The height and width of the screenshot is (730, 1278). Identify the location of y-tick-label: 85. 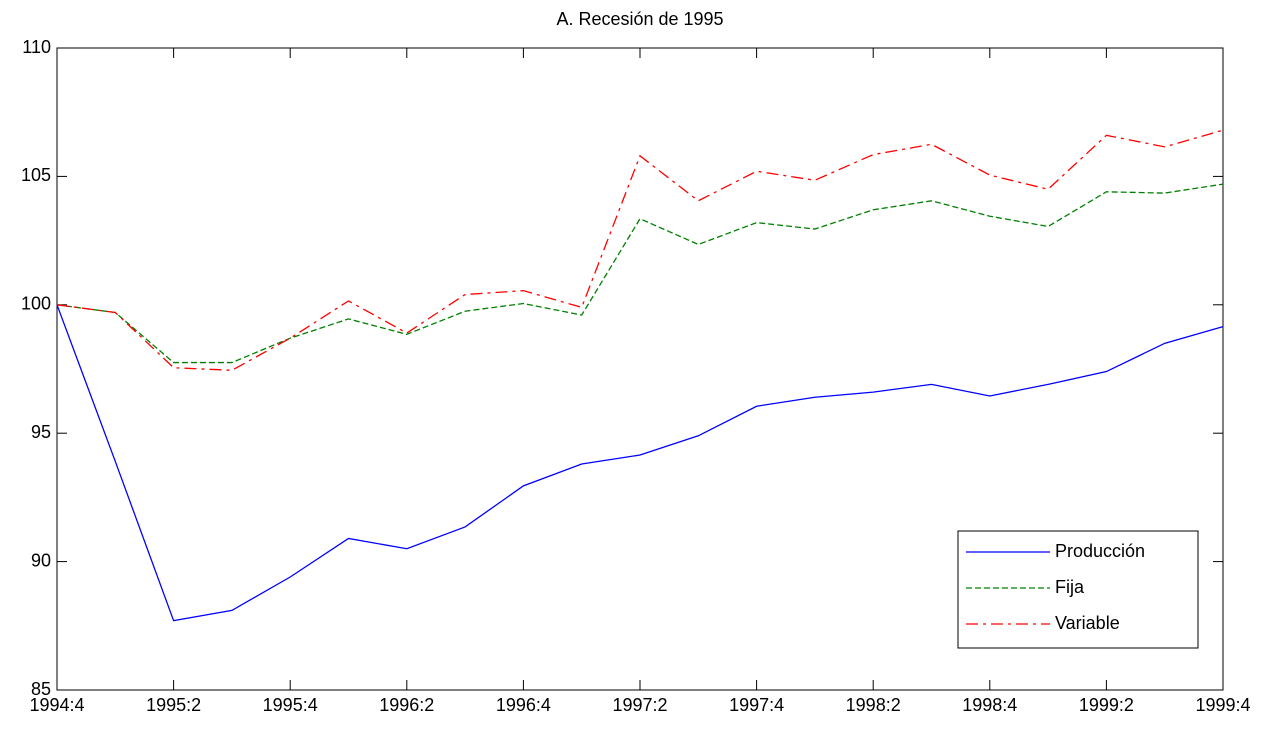
(41, 689).